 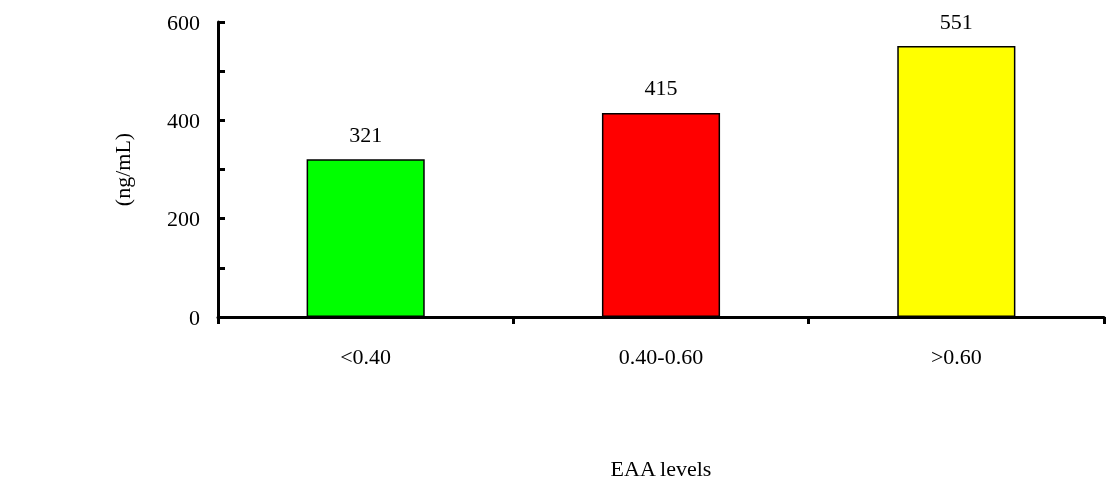 I want to click on data-label: 321, so click(x=366, y=134).